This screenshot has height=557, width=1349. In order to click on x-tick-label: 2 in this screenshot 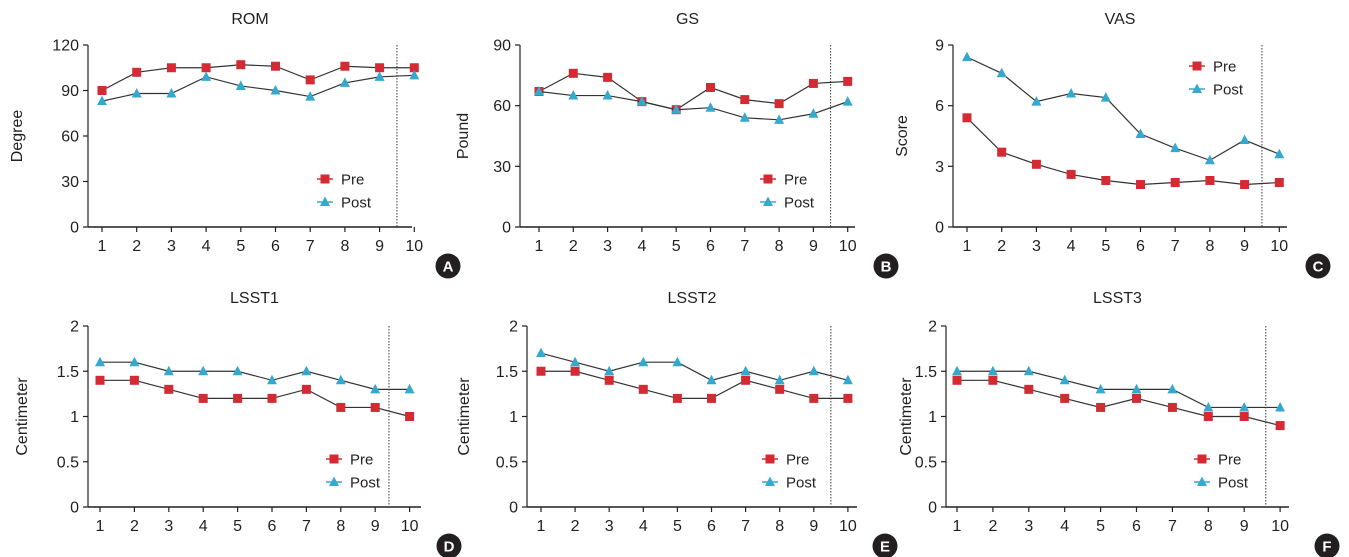, I will do `click(575, 526)`.